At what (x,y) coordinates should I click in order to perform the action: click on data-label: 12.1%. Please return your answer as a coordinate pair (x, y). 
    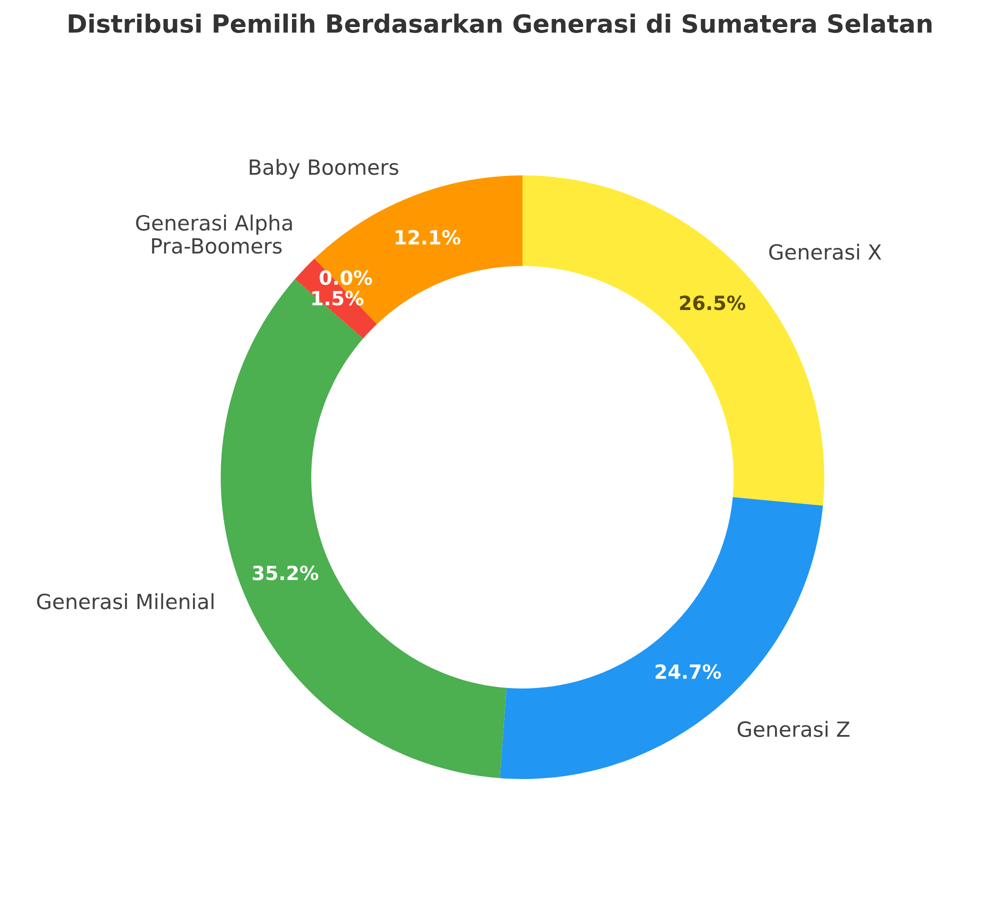
    Looking at the image, I should click on (428, 237).